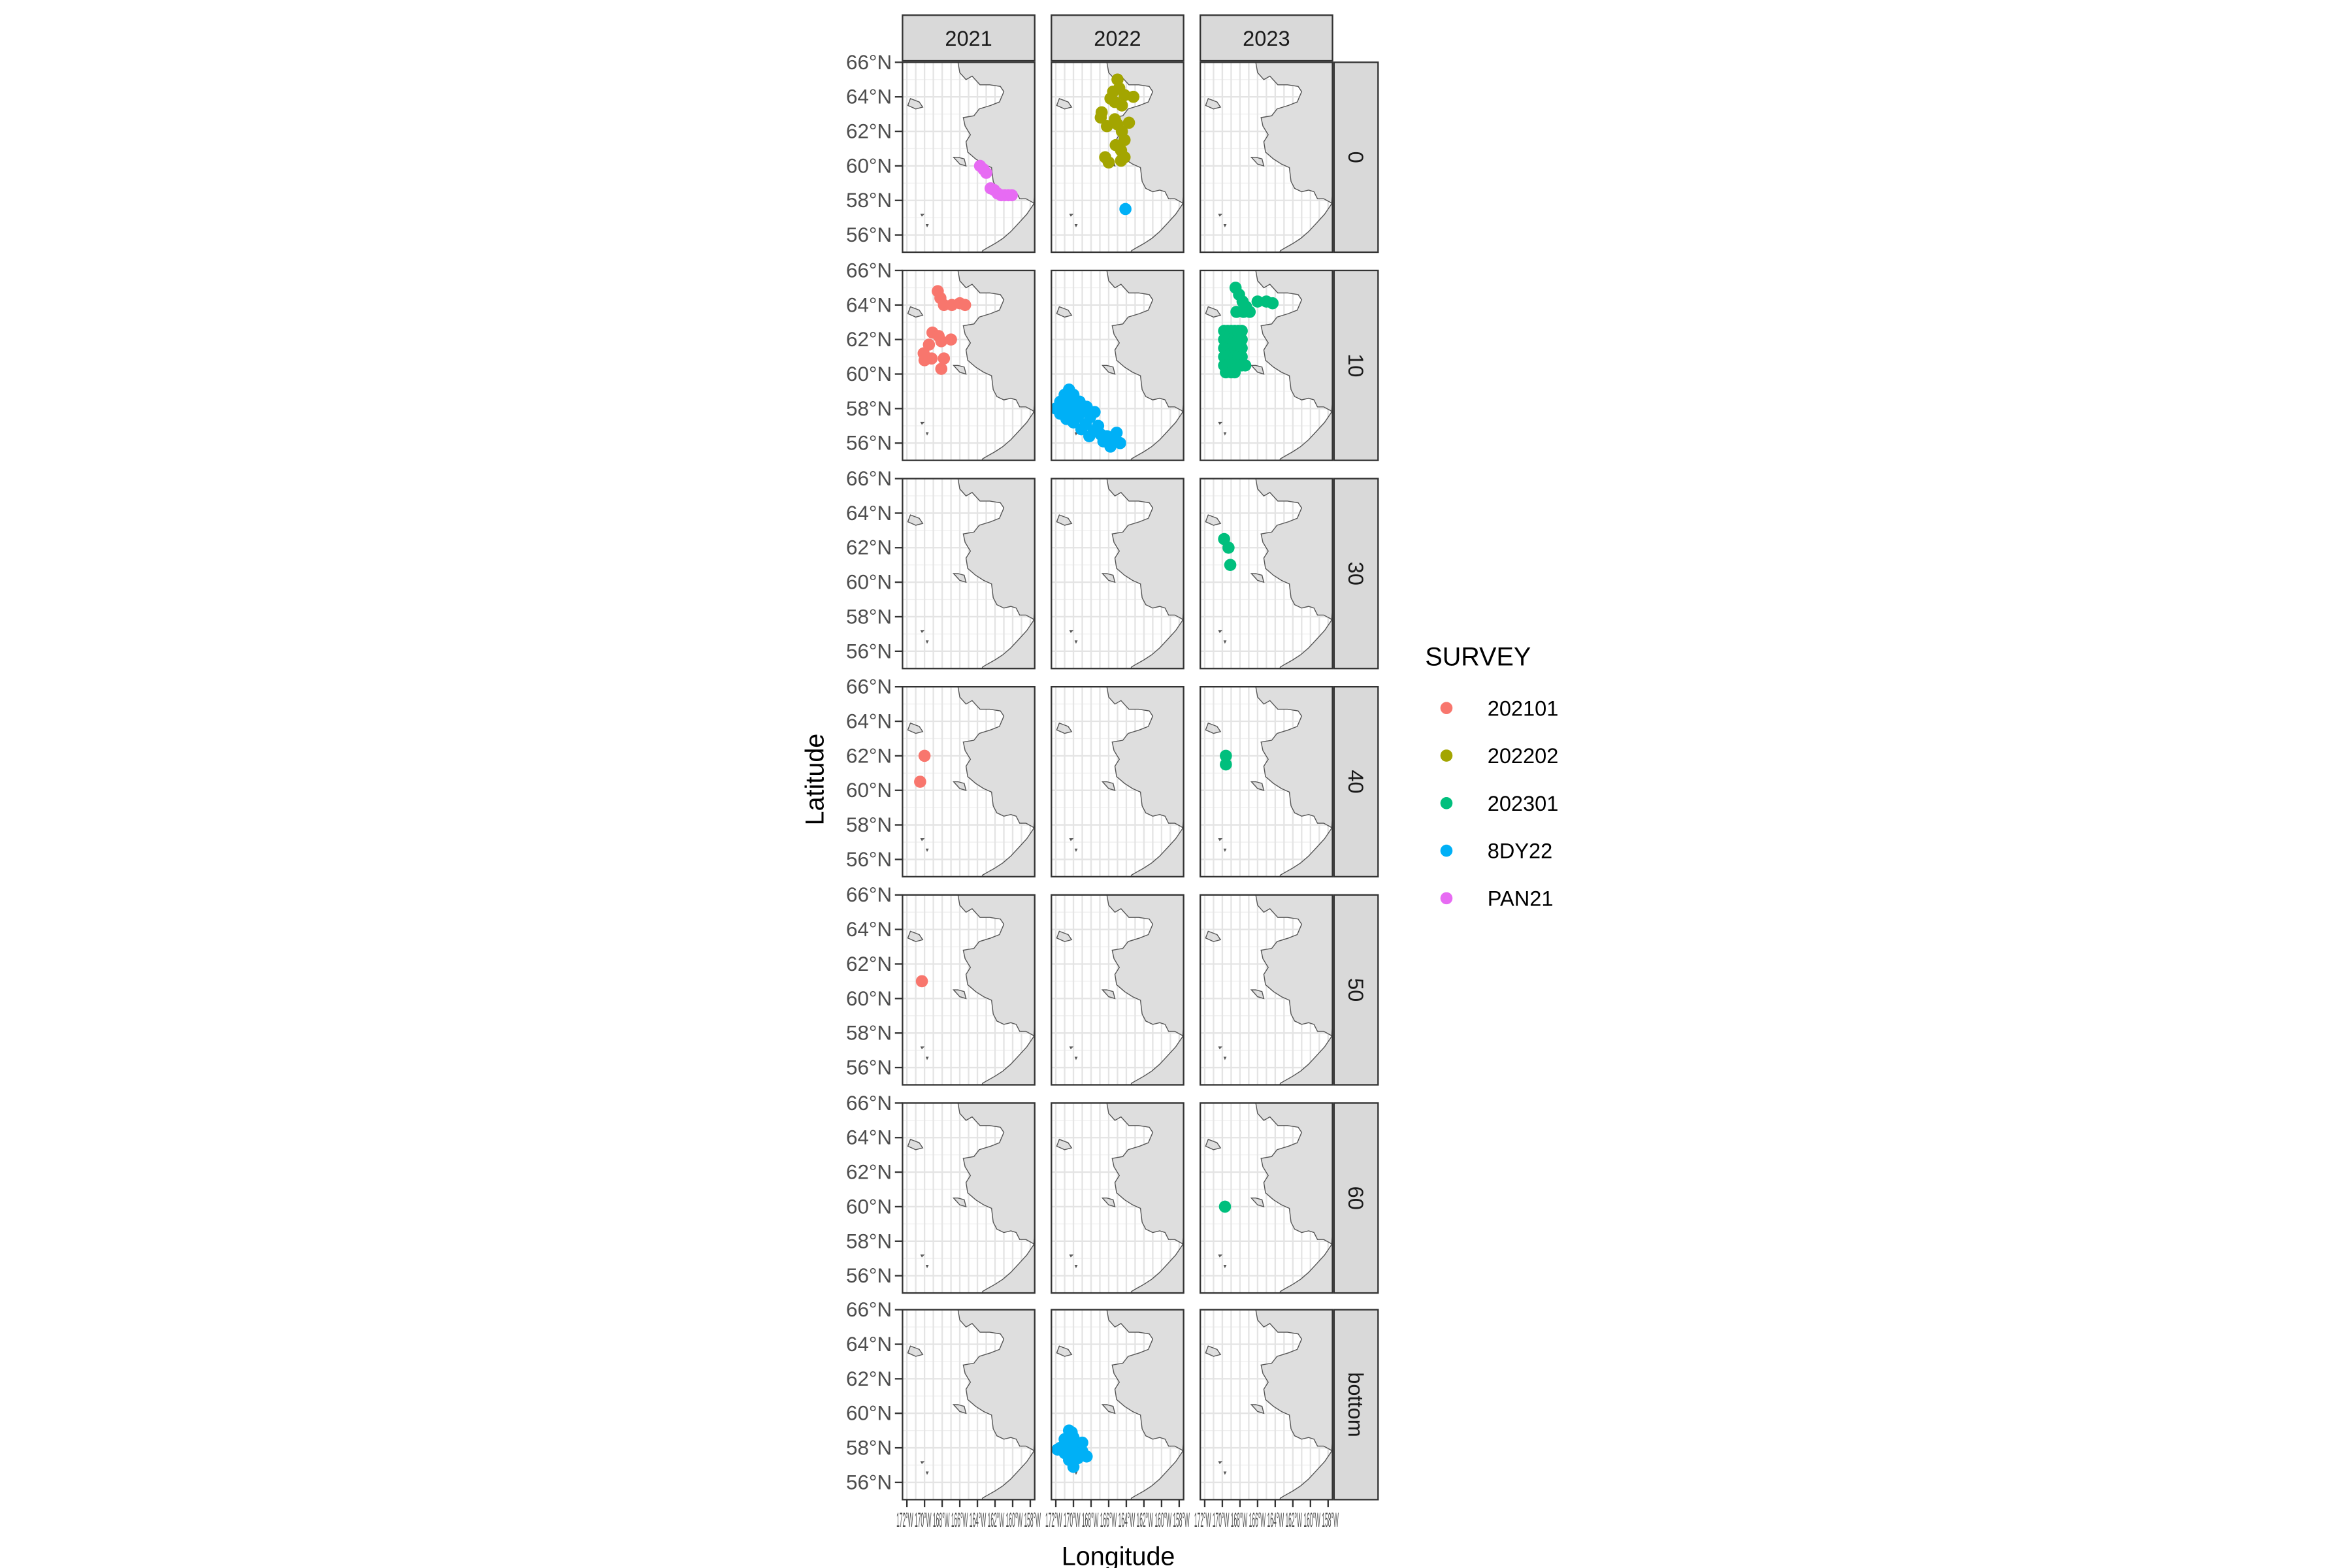 The height and width of the screenshot is (1568, 2352). I want to click on strip-depth-label: 40, so click(1355, 781).